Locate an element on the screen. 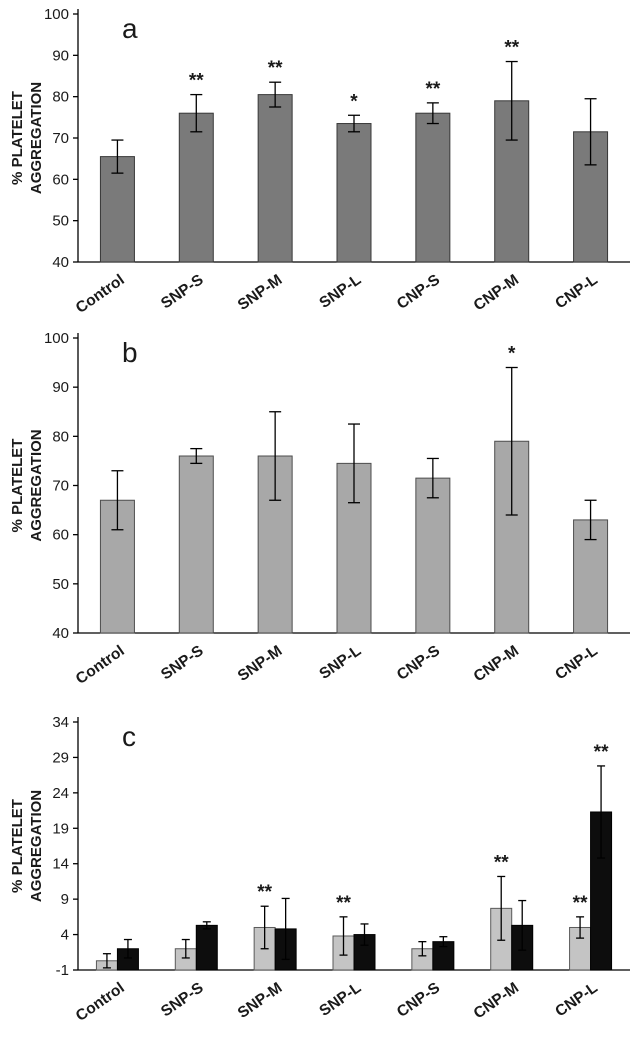  y-tick-label: -1 is located at coordinates (62, 970).